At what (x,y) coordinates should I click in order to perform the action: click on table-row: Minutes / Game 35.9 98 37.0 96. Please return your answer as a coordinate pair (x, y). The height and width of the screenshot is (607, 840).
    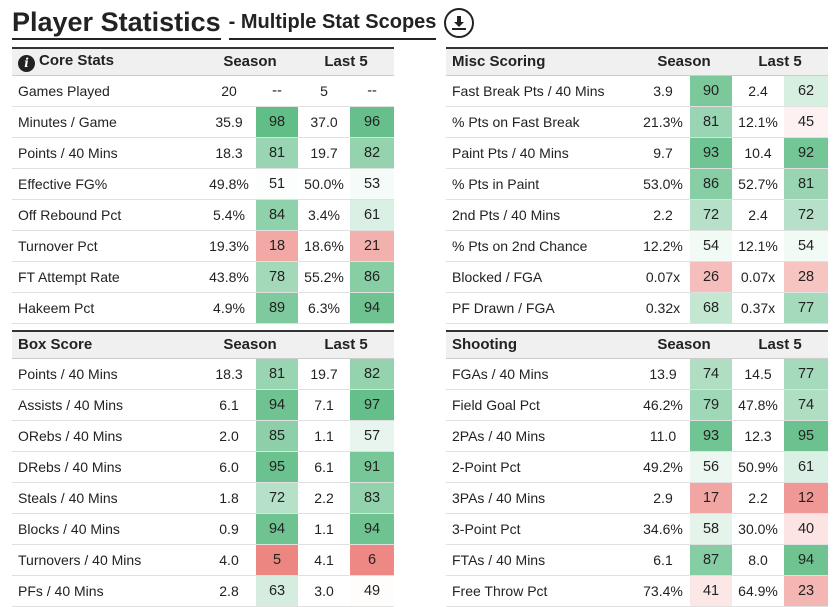
    Looking at the image, I should click on (203, 122).